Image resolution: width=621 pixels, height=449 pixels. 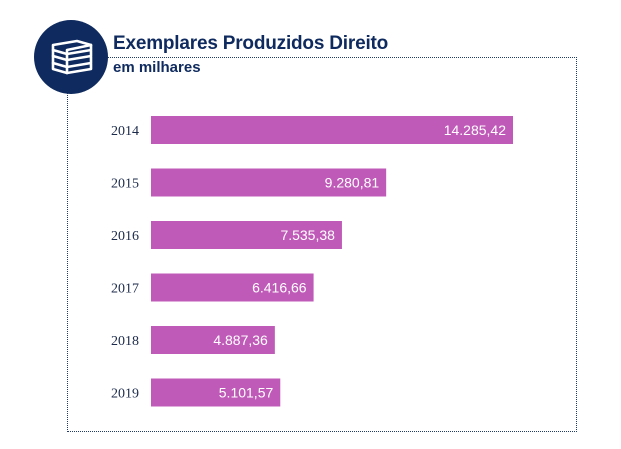 What do you see at coordinates (157, 67) in the screenshot?
I see `chart-subtitle: em milhares` at bounding box center [157, 67].